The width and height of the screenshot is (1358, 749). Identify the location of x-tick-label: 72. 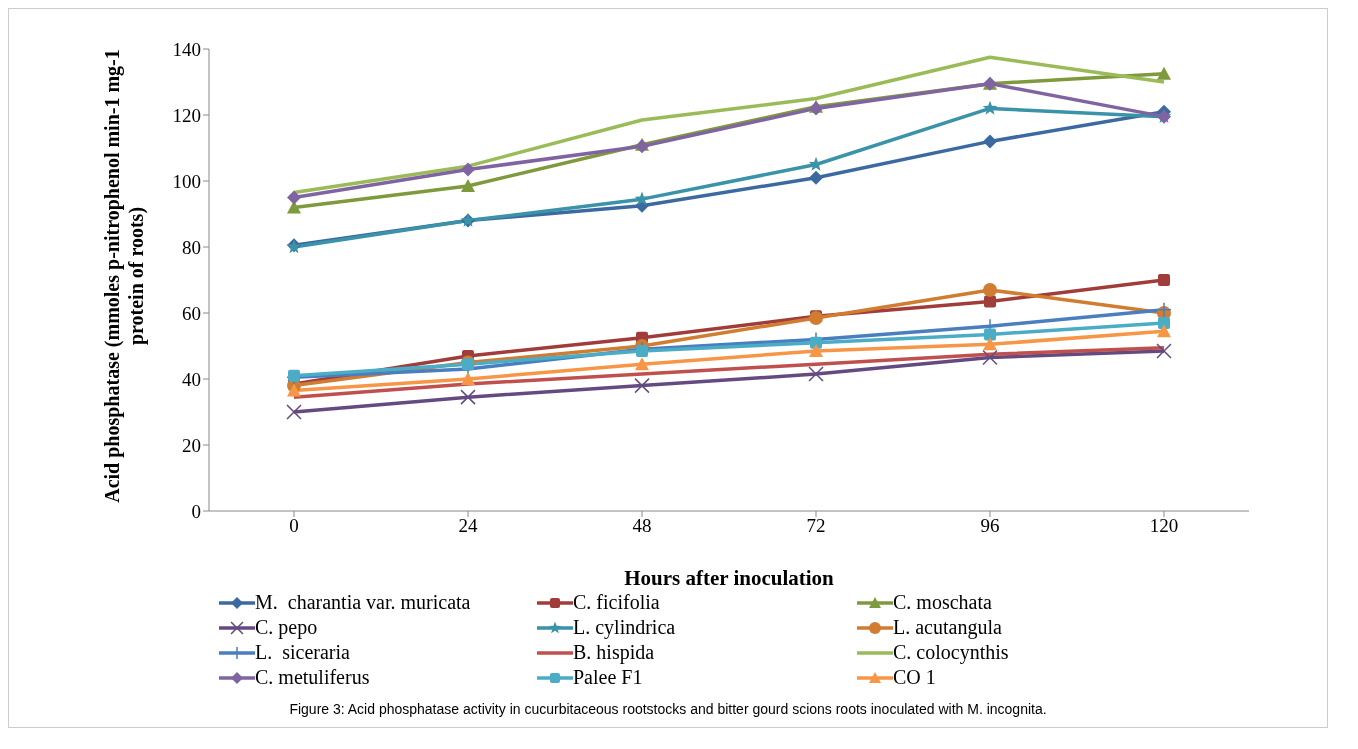
(816, 526).